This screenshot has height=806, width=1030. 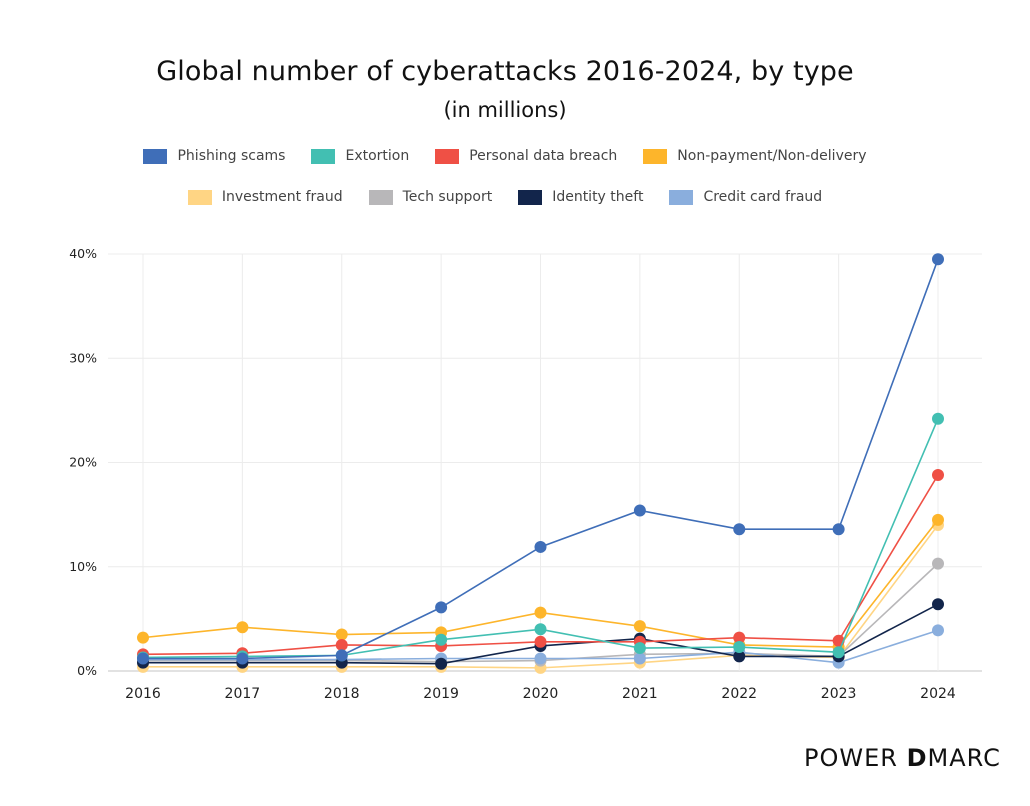 I want to click on legend-item-extortion: Extortion, so click(x=360, y=156).